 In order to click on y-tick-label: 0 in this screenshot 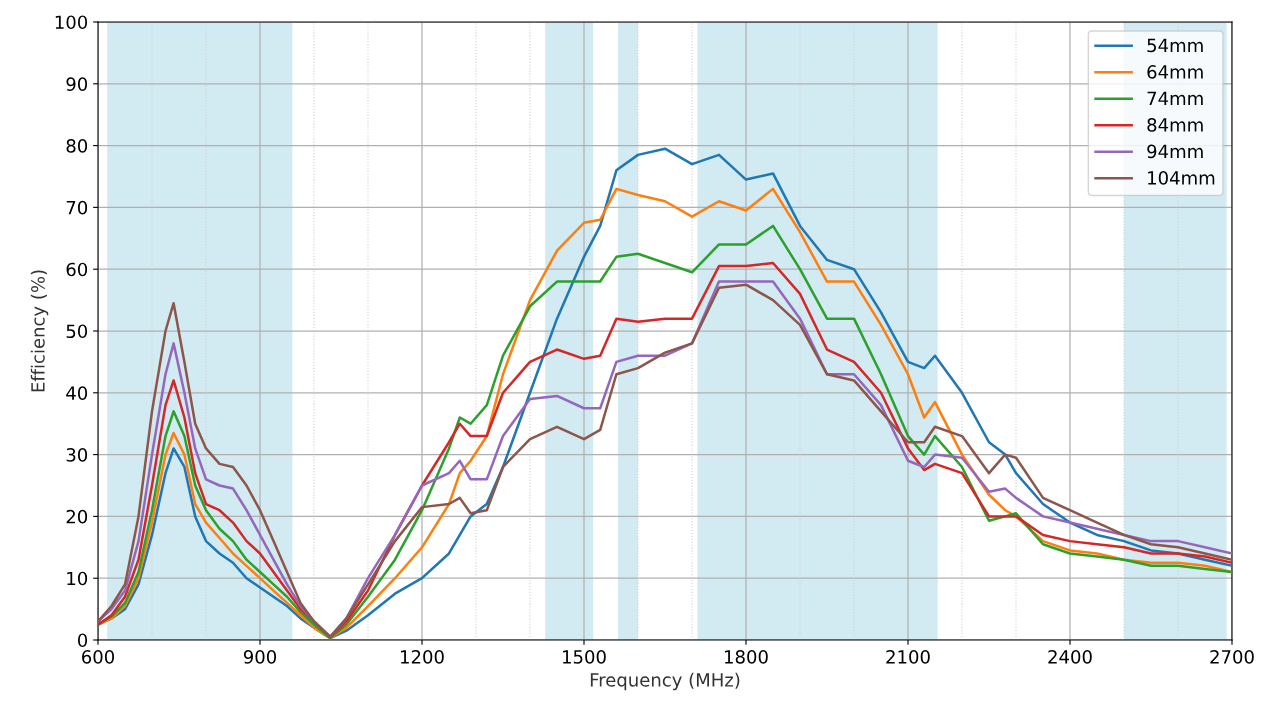, I will do `click(82, 640)`.